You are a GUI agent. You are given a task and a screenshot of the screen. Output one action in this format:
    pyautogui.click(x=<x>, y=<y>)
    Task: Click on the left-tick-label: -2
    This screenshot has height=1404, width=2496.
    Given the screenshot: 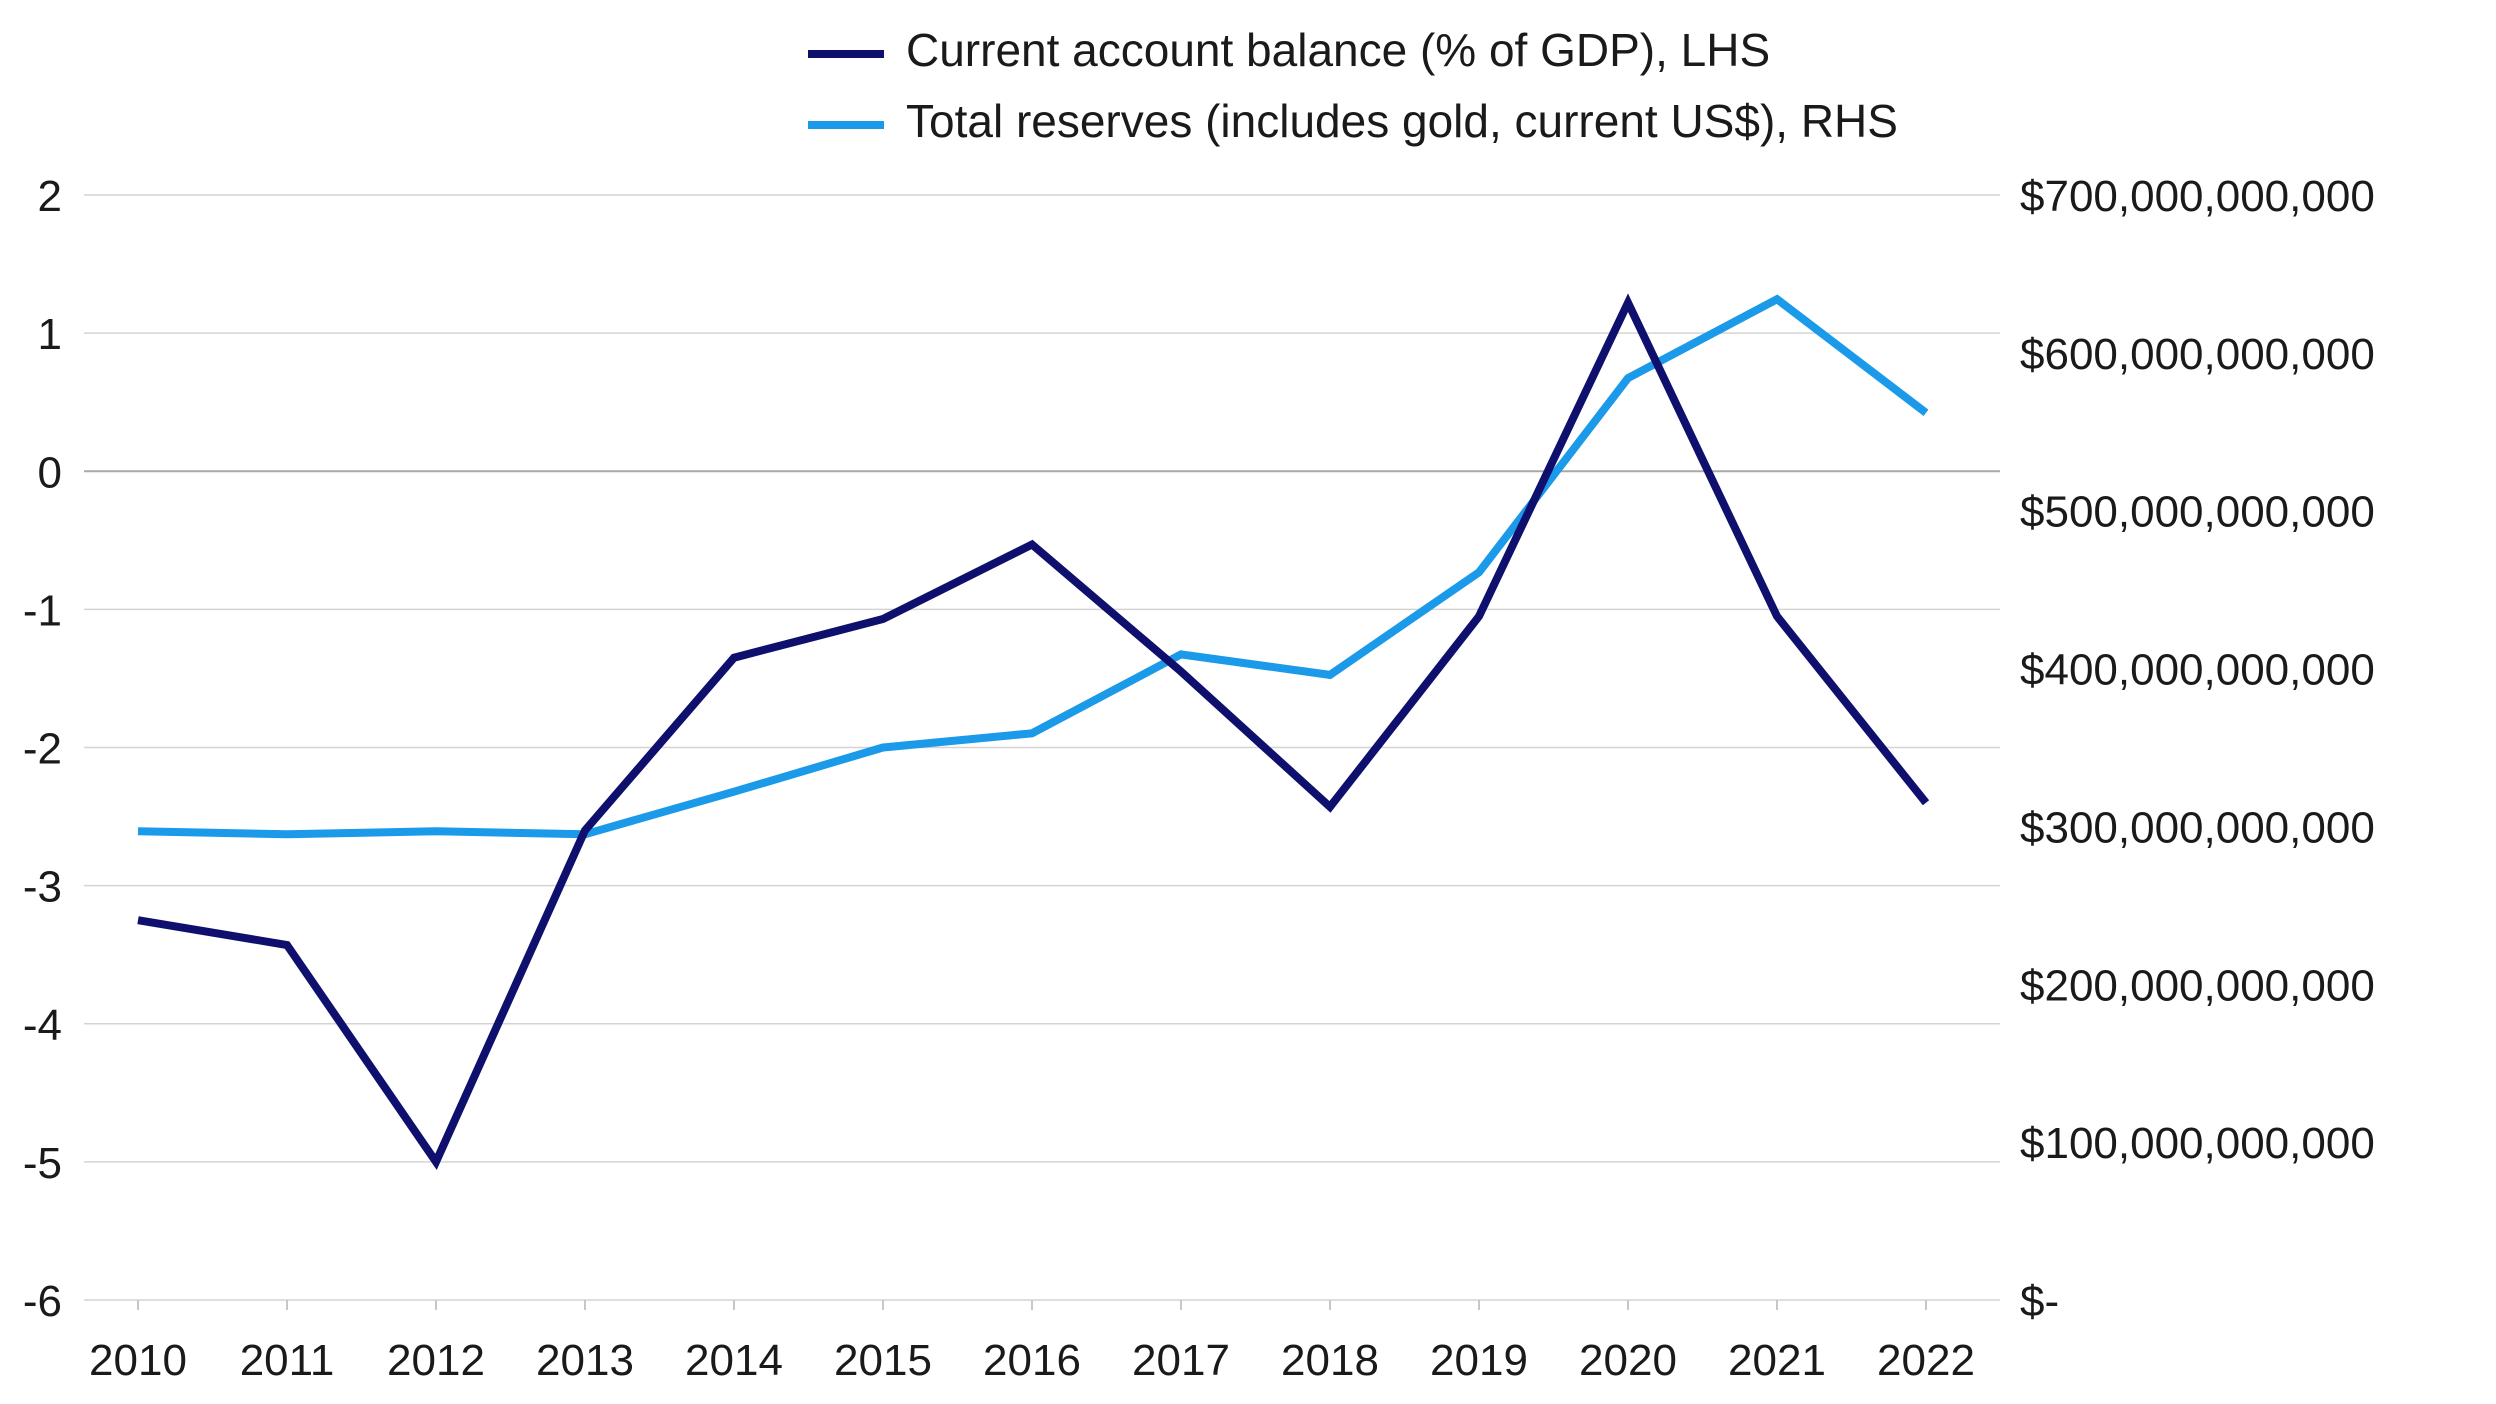 What is the action you would take?
    pyautogui.click(x=42, y=749)
    